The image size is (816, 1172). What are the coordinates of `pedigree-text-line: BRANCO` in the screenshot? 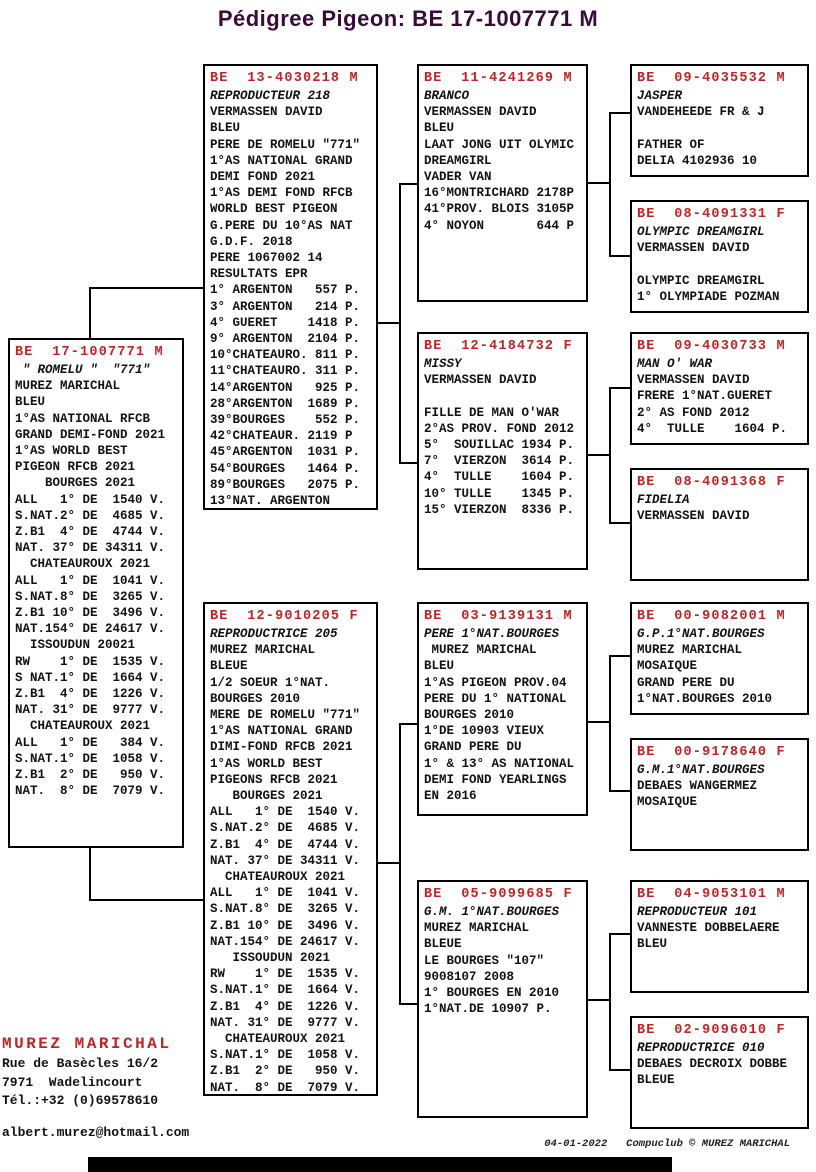 It's located at (447, 96).